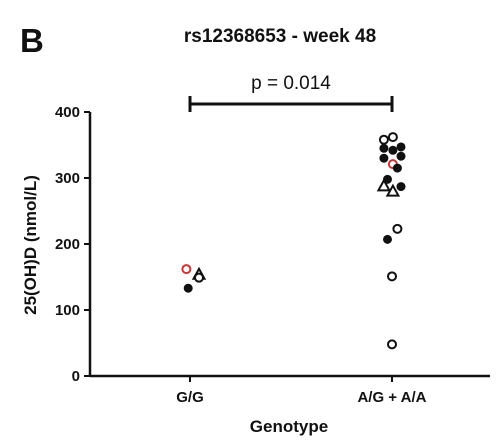 This screenshot has height=448, width=497. I want to click on x-axis-label: Genotype, so click(289, 426).